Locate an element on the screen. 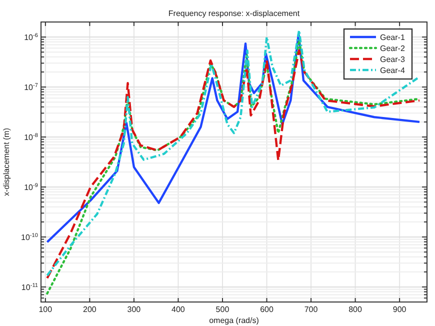 This screenshot has height=326, width=435. x-tick-label: 500 is located at coordinates (223, 309).